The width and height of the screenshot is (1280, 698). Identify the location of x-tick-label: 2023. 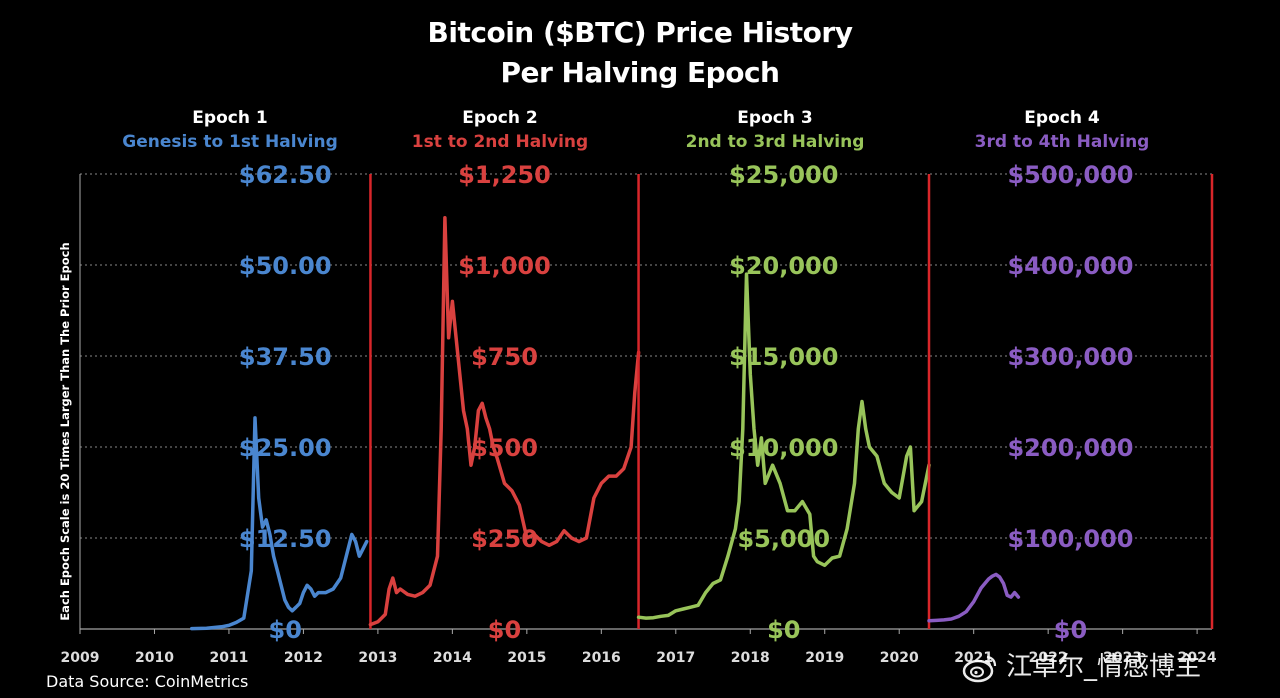
(1122, 658).